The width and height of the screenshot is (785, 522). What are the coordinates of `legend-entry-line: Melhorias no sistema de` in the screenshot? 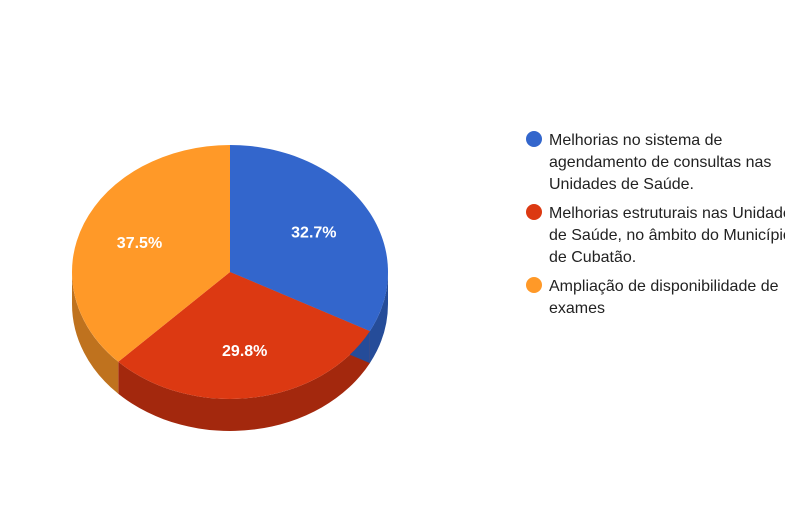 It's located at (636, 140).